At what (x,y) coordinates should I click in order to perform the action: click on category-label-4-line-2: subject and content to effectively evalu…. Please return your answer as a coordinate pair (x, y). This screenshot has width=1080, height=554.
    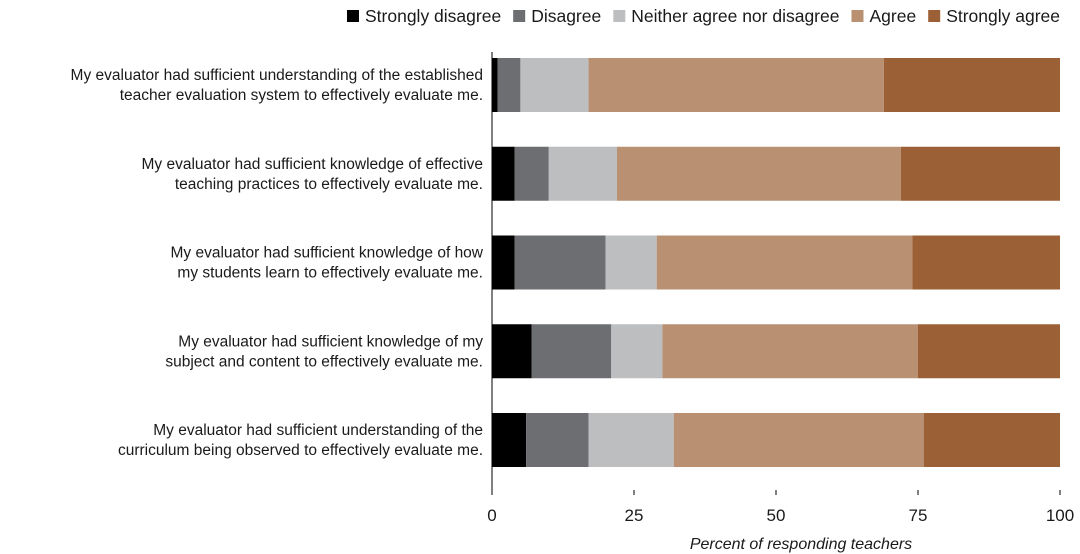
    Looking at the image, I should click on (324, 361).